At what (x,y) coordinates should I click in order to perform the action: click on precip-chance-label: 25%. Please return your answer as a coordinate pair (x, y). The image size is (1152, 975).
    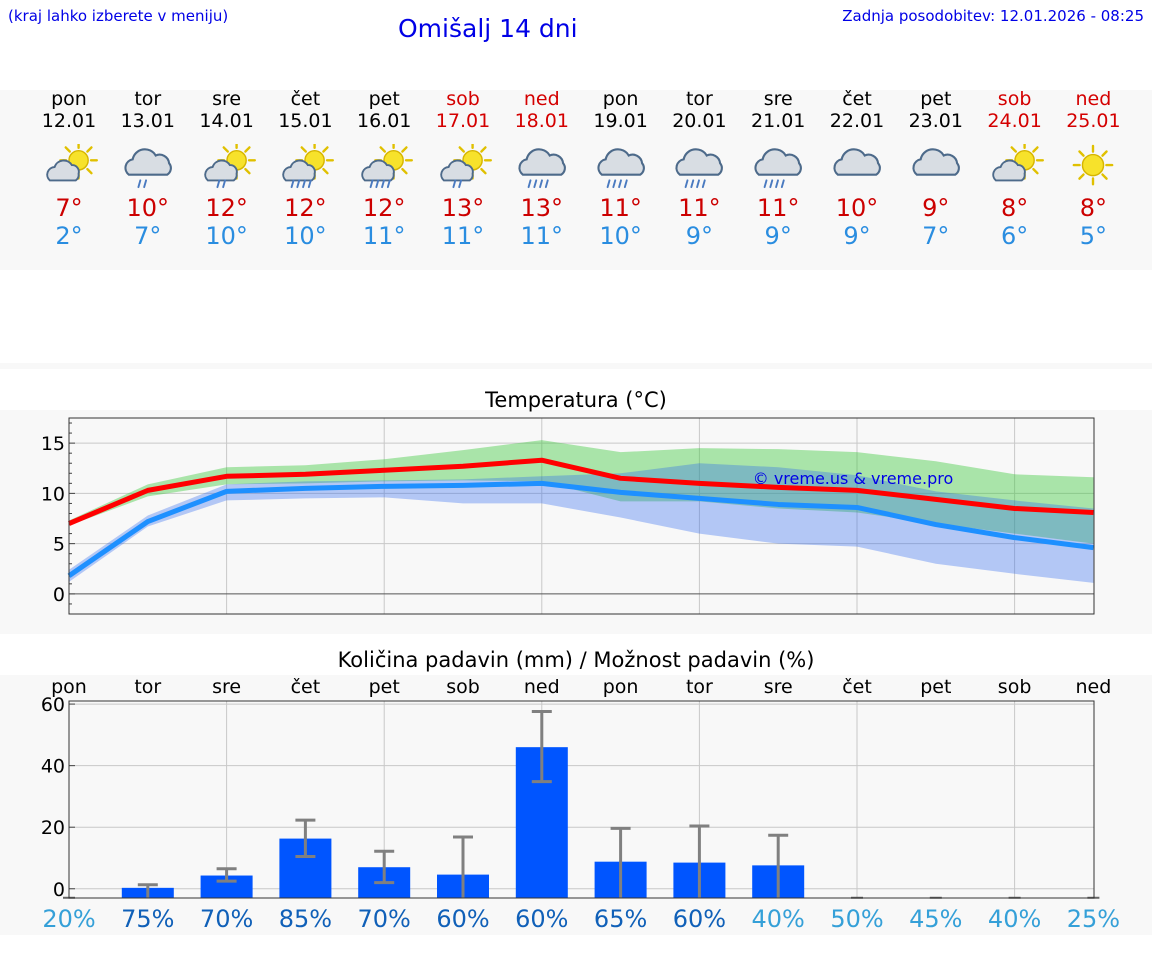
    Looking at the image, I should click on (1093, 919).